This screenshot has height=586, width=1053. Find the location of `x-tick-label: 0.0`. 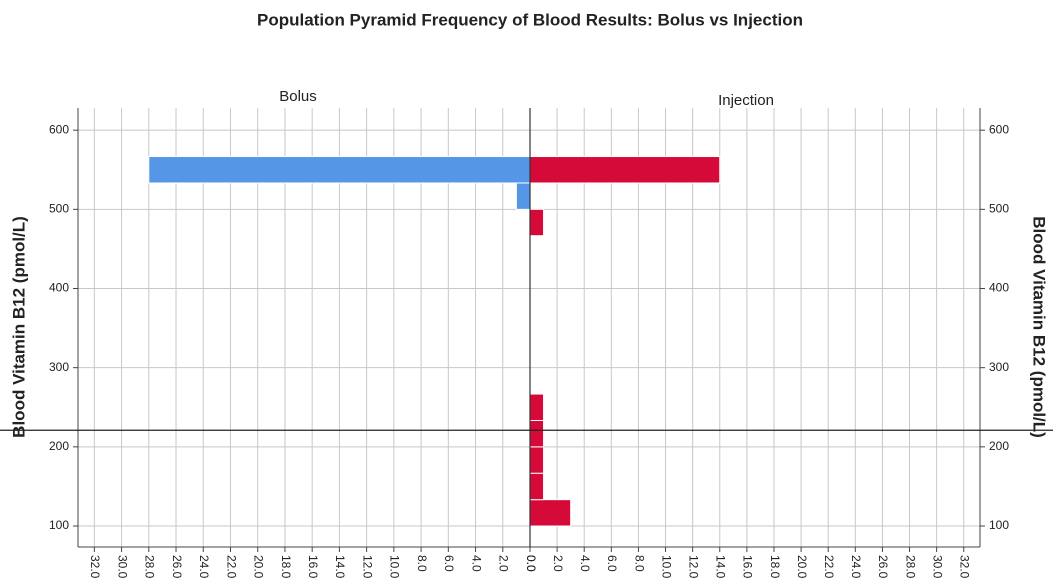

x-tick-label: 0.0 is located at coordinates (531, 563).